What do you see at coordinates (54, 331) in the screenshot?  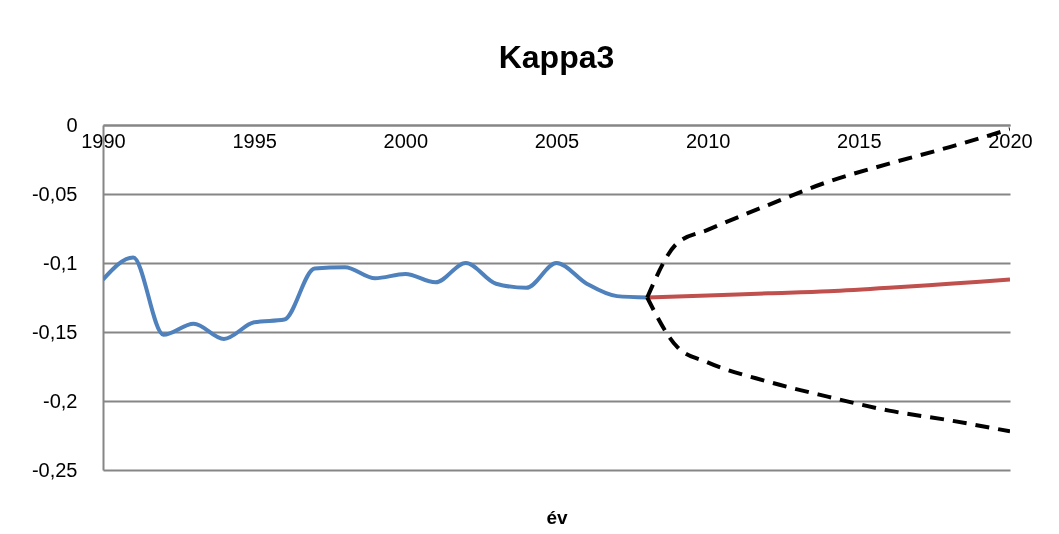 I see `y-tick-label: -0,15` at bounding box center [54, 331].